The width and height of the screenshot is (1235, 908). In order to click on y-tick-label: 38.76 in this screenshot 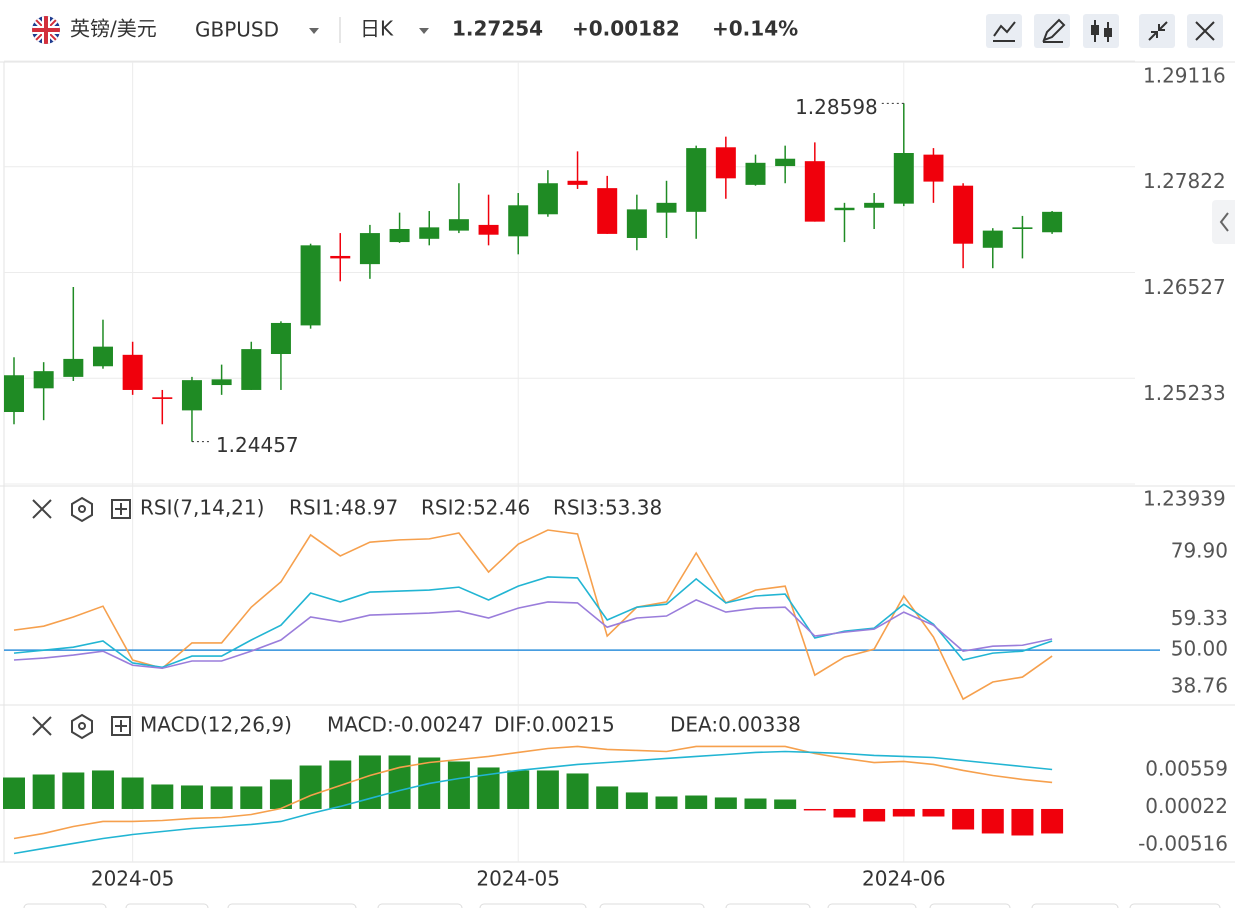, I will do `click(1199, 686)`.